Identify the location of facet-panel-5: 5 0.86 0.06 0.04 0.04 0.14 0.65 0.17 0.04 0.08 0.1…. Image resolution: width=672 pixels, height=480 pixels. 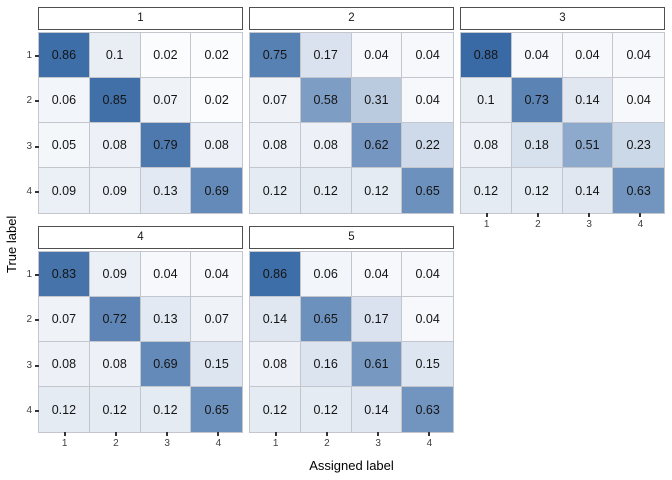
(351, 337).